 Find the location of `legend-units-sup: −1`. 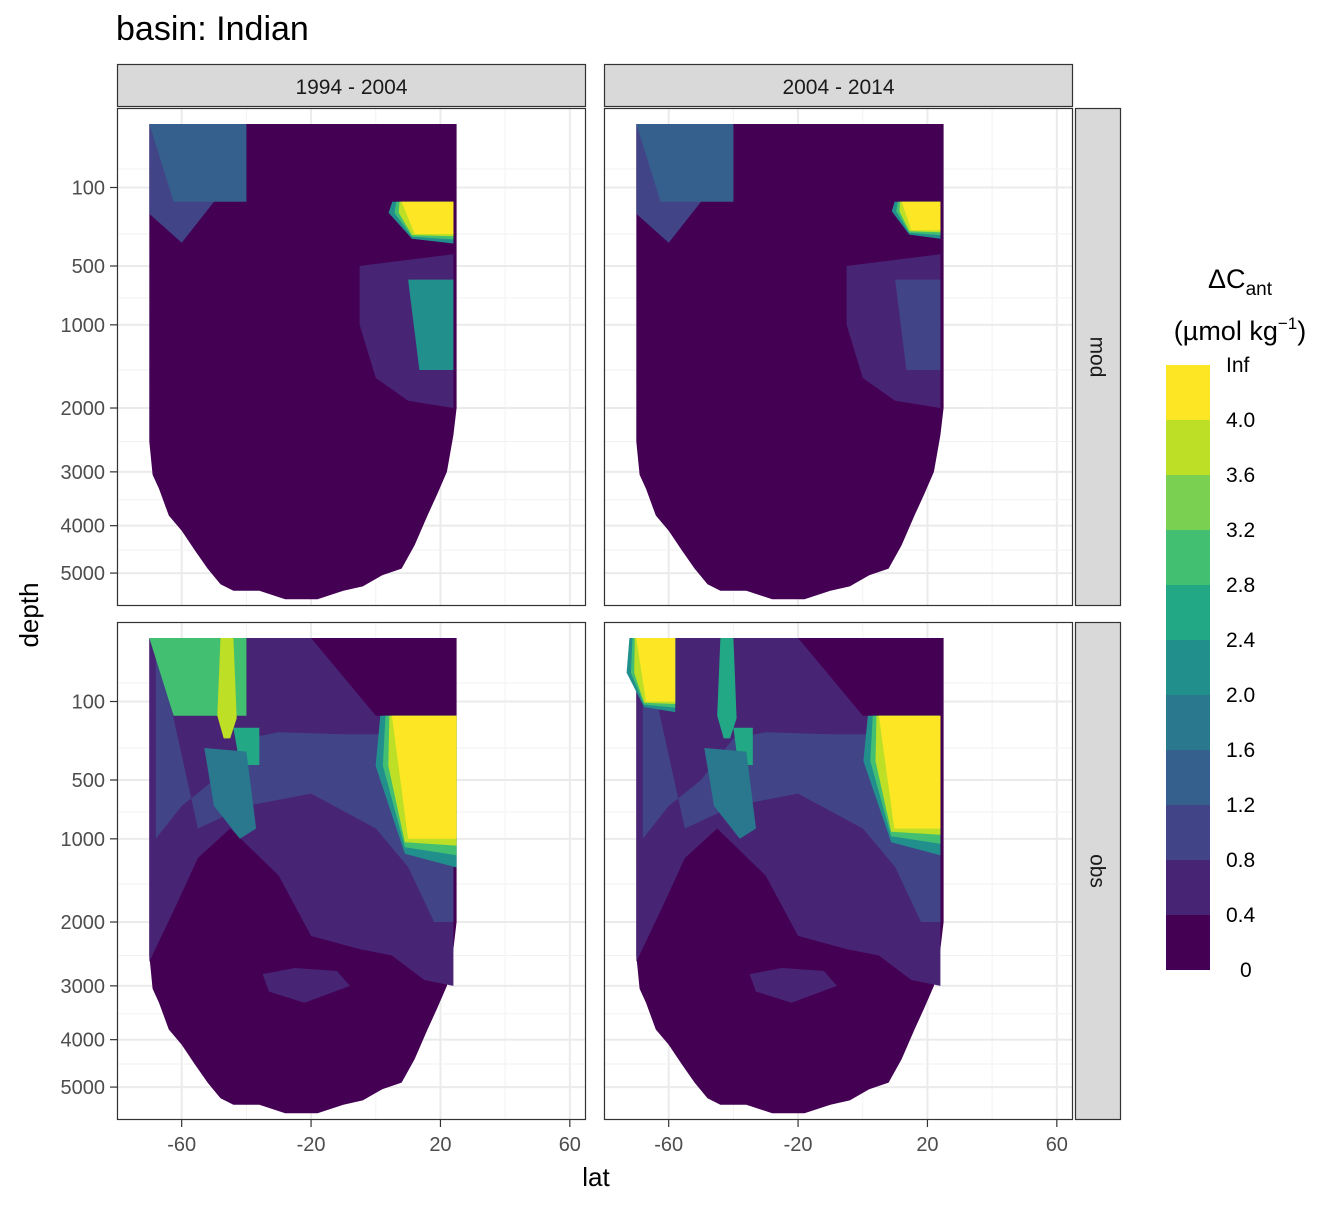

legend-units-sup: −1 is located at coordinates (1287, 323).